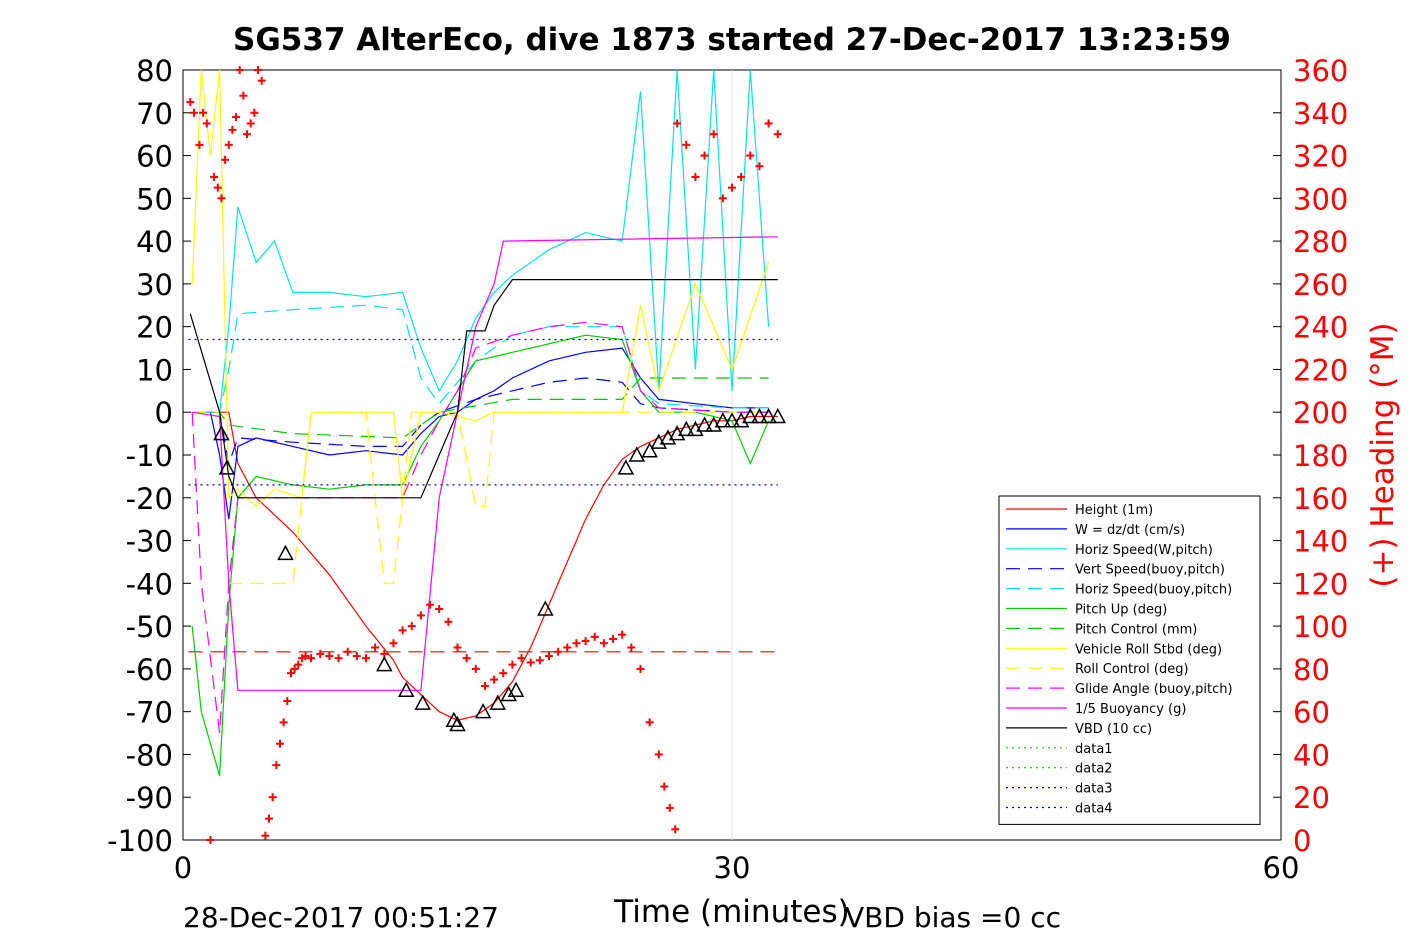  I want to click on right-tick-label: 180, so click(1320, 456).